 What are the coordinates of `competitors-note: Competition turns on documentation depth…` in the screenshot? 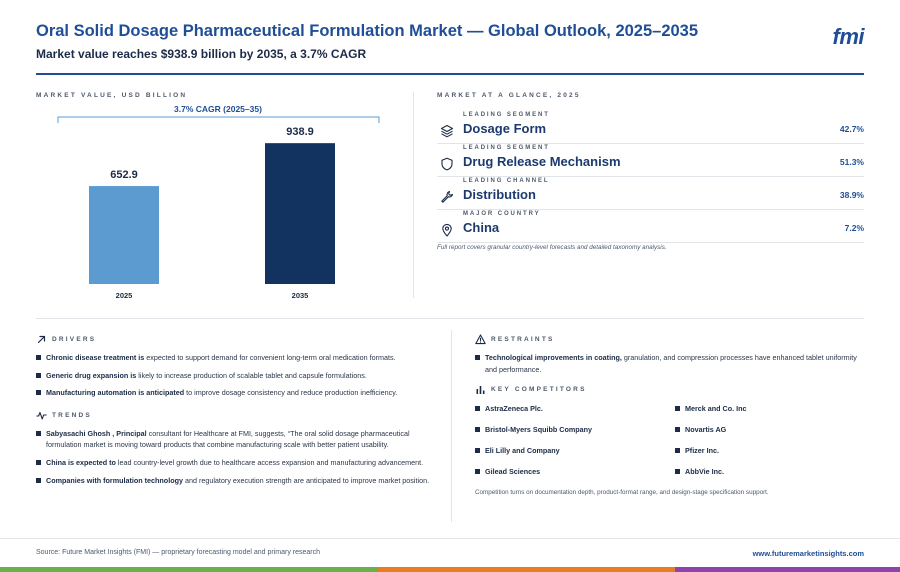 It's located at (622, 492).